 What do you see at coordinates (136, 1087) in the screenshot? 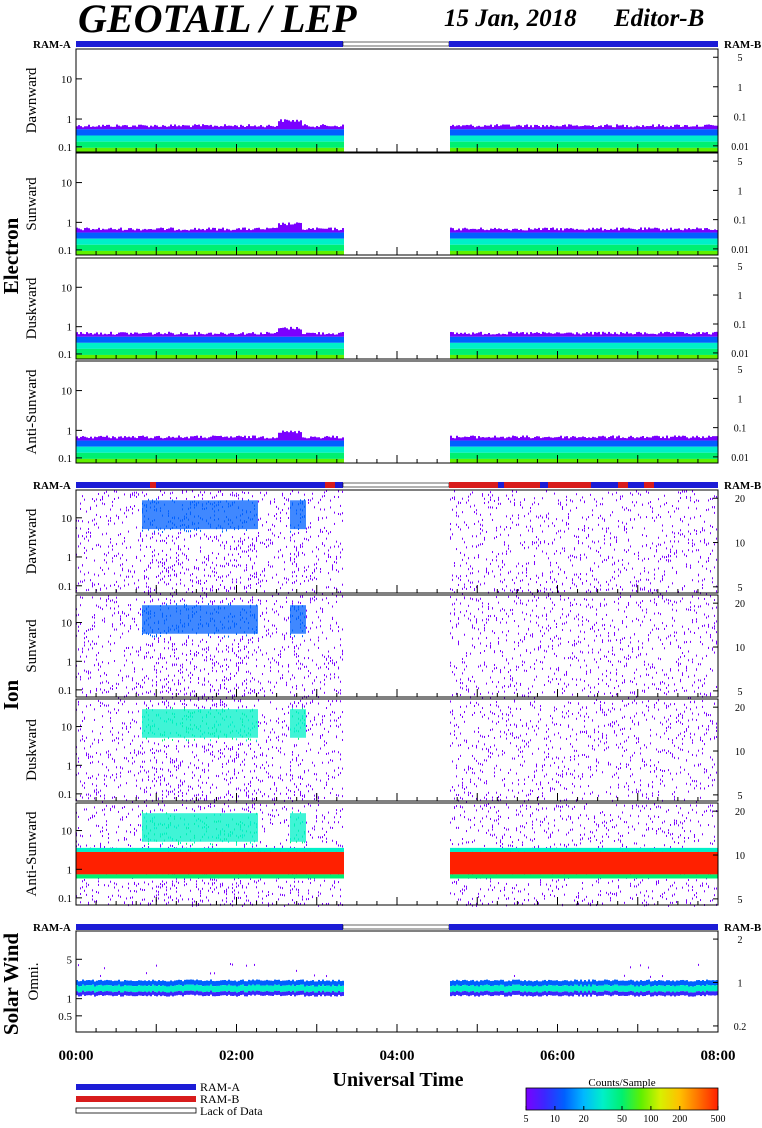
I see `legend-swatch-ram-a` at bounding box center [136, 1087].